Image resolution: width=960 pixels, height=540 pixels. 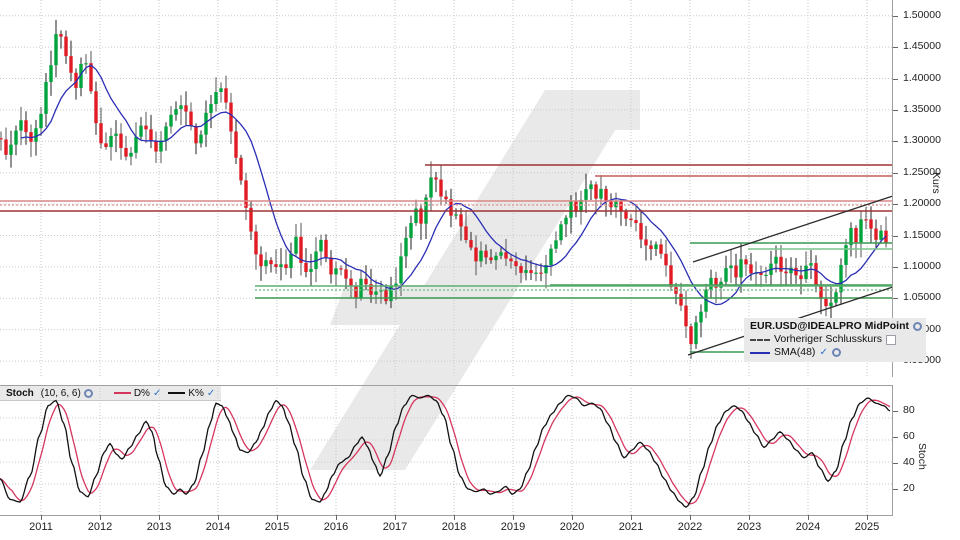 What do you see at coordinates (690, 527) in the screenshot?
I see `x-axis-year-label: 2022` at bounding box center [690, 527].